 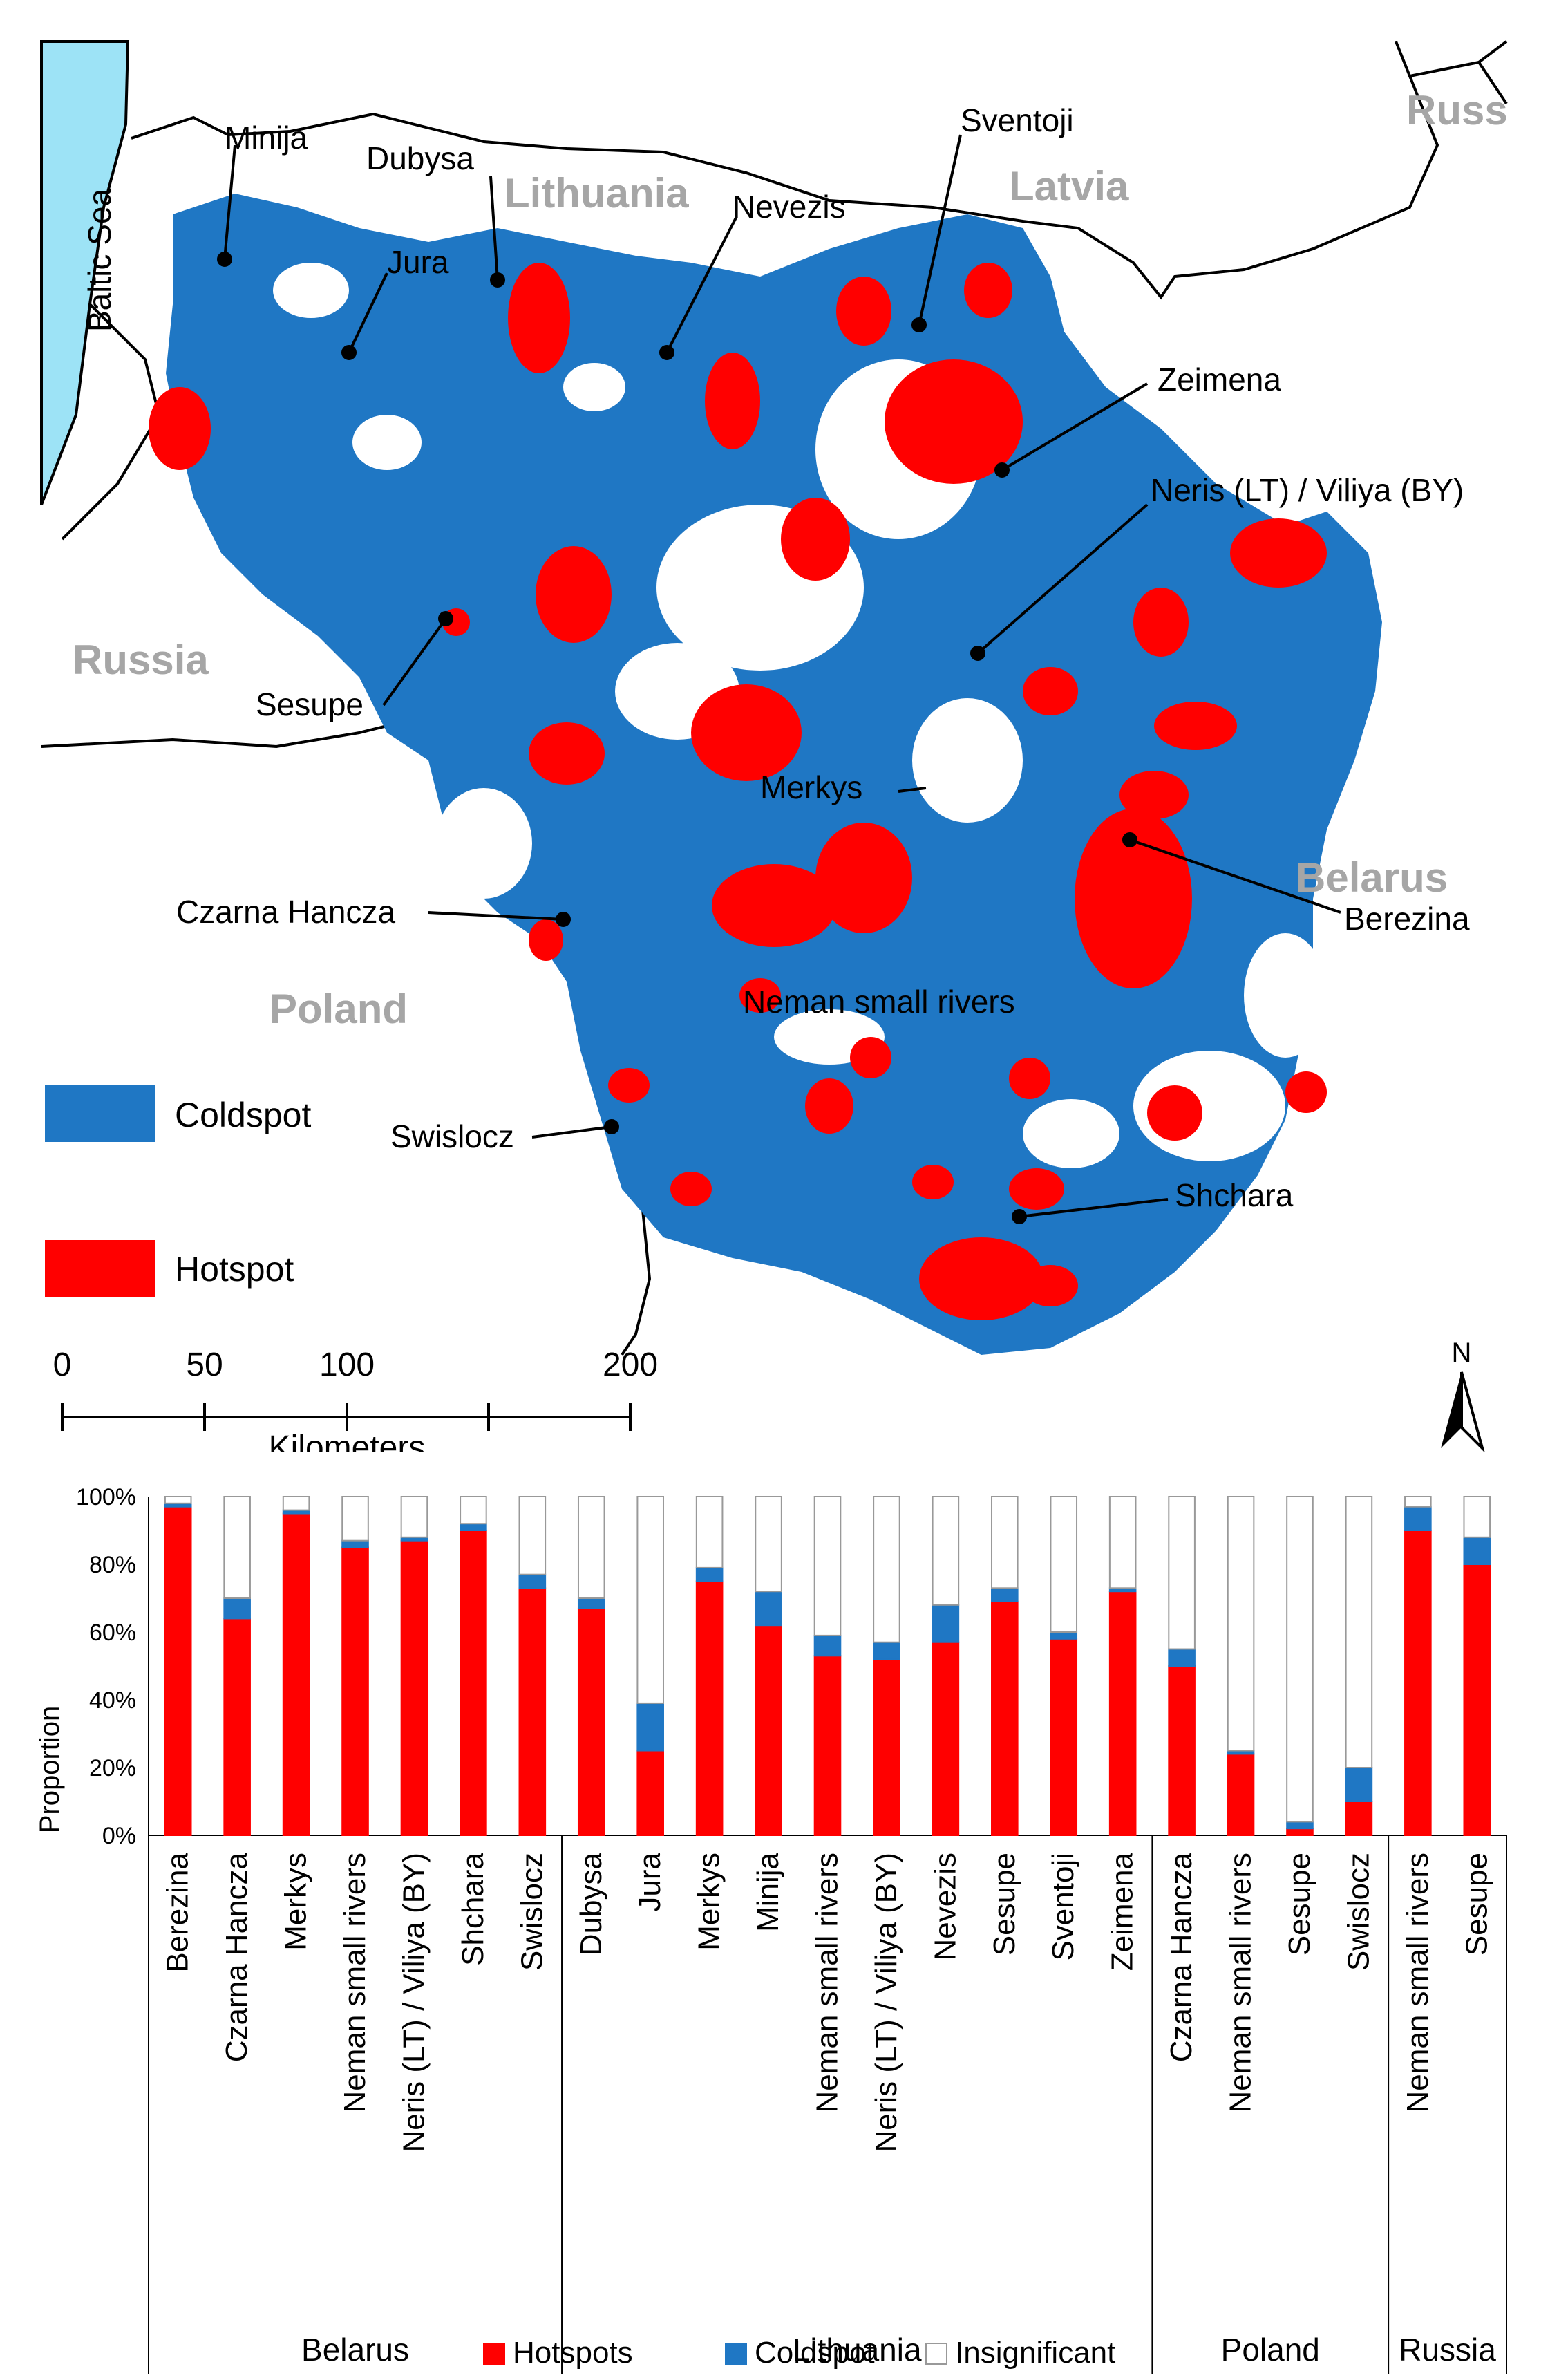 I want to click on scale-unit: Kilometers, so click(x=347, y=1441).